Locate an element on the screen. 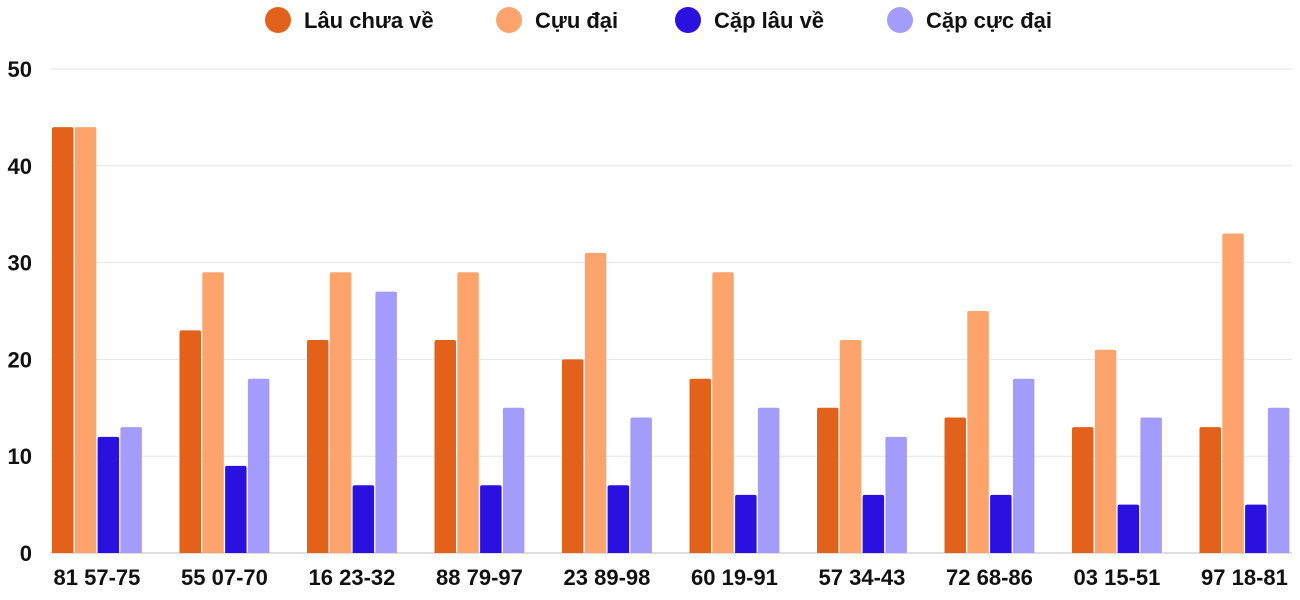 The image size is (1300, 600). legend-item: Cặp lâu về is located at coordinates (749, 20).